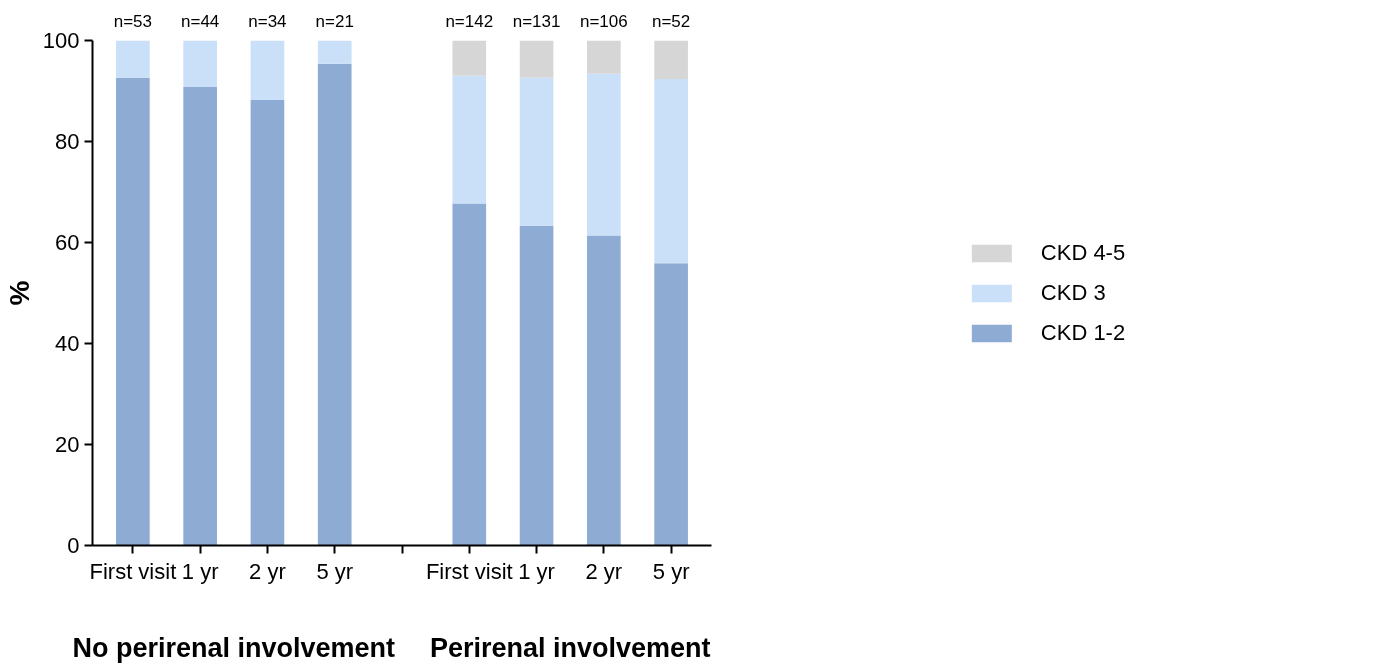 This screenshot has width=1380, height=665. What do you see at coordinates (1083, 332) in the screenshot?
I see `legend-label: CKD 1-2` at bounding box center [1083, 332].